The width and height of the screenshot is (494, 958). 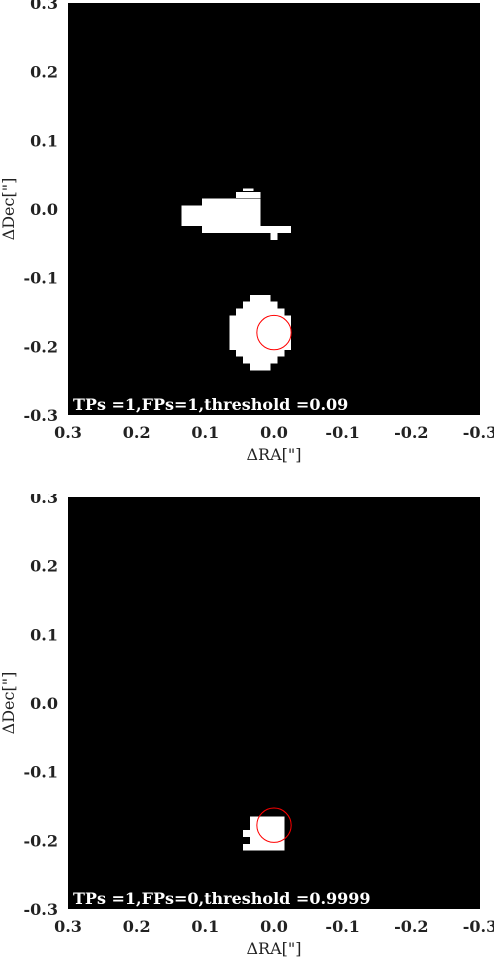 What do you see at coordinates (222, 898) in the screenshot?
I see `detection-annotation: TPs =1,FPs=0,threshold =0.9999` at bounding box center [222, 898].